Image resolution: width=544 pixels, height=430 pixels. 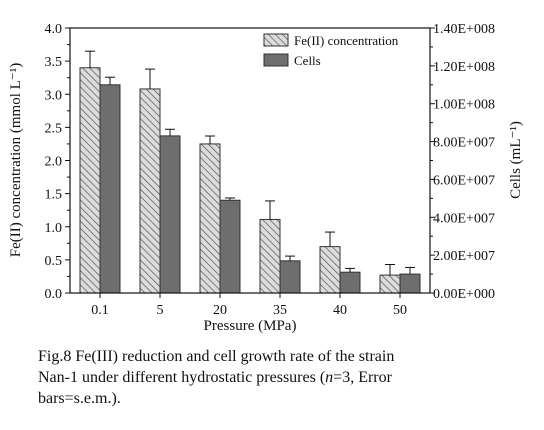 What do you see at coordinates (54, 95) in the screenshot?
I see `y-tick-label: 3.0` at bounding box center [54, 95].